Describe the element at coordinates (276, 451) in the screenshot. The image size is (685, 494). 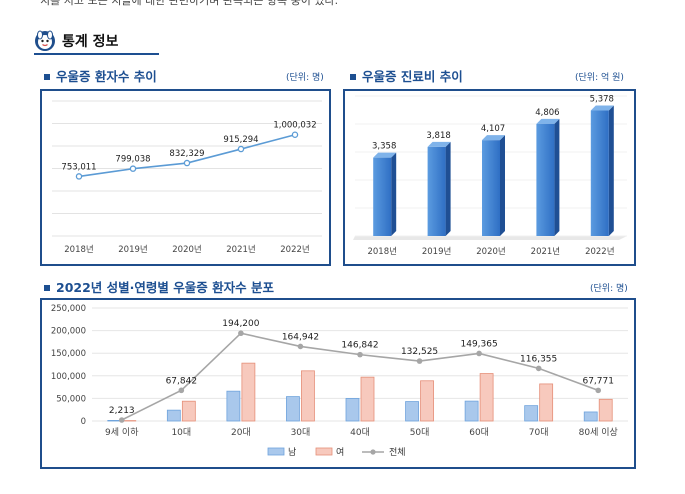
I see `legend-swatch-male` at that location.